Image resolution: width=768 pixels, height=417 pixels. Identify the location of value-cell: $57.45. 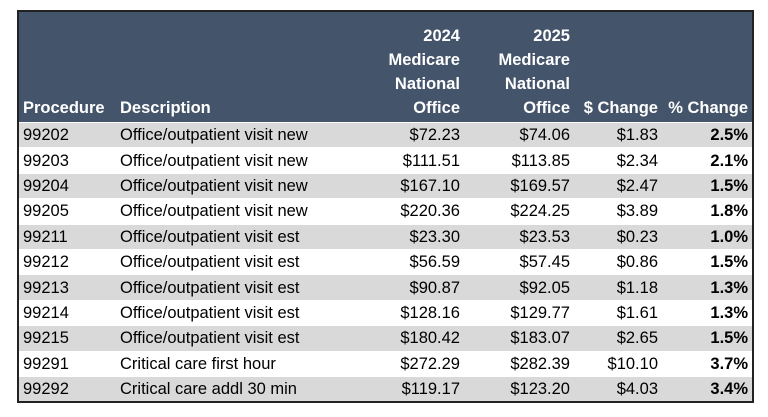
(519, 261).